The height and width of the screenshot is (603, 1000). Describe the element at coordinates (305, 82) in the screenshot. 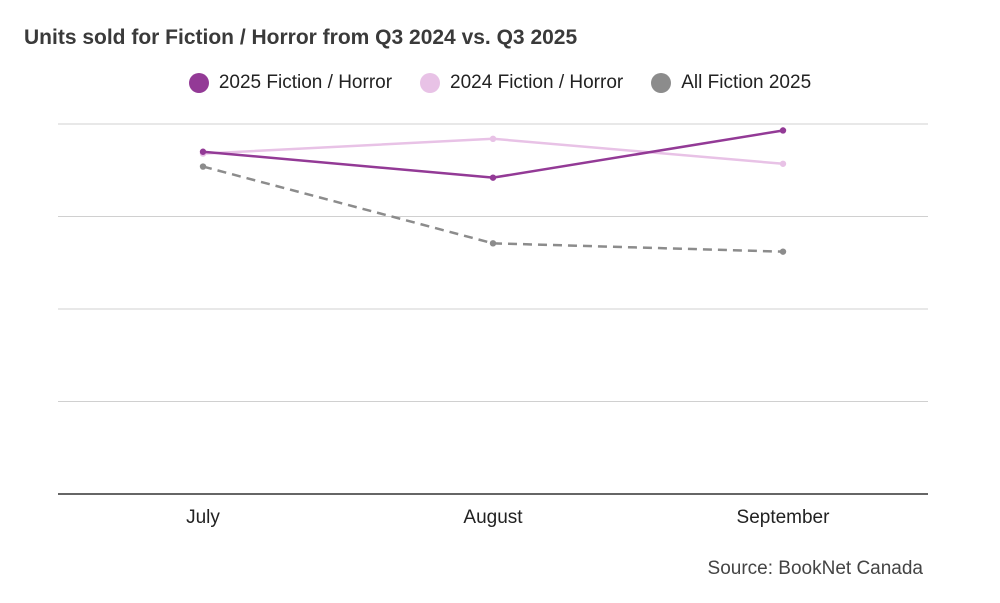

I see `legend-label: 2025 Fiction / Horror` at that location.